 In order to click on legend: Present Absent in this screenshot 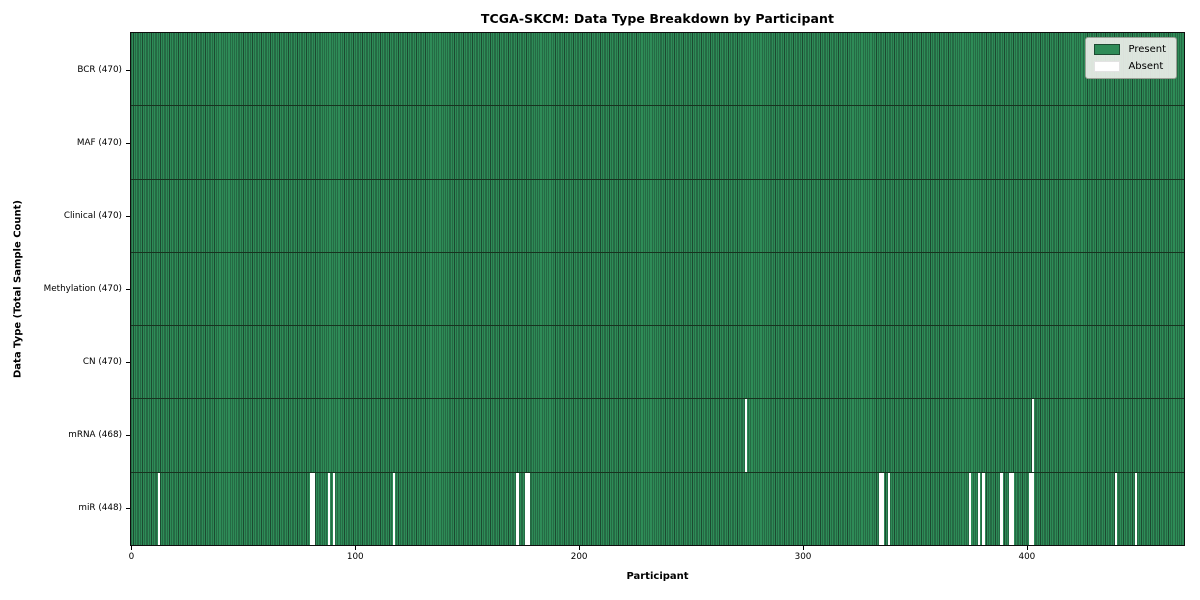, I will do `click(1131, 58)`.